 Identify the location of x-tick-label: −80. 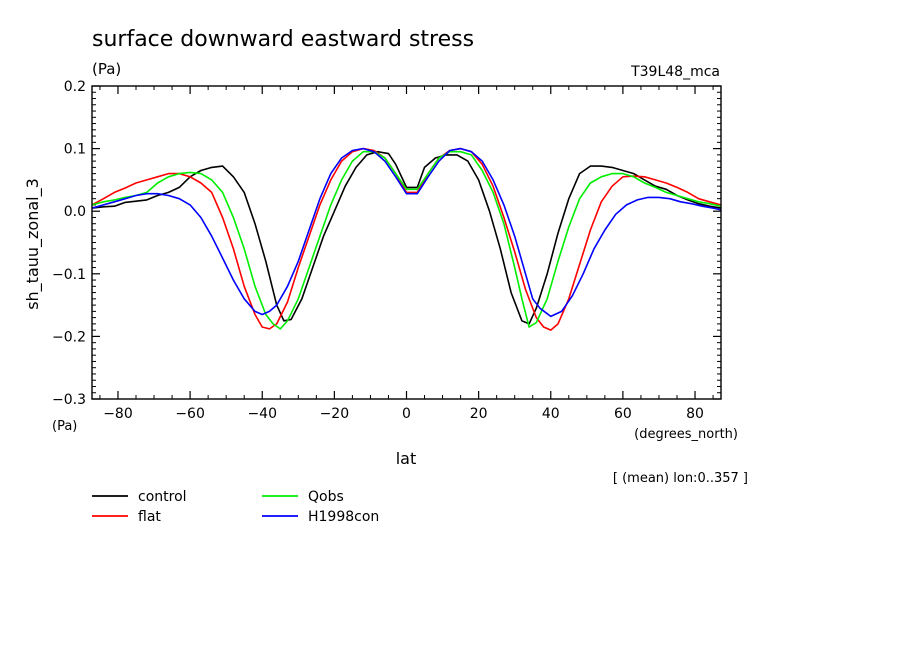
(118, 414).